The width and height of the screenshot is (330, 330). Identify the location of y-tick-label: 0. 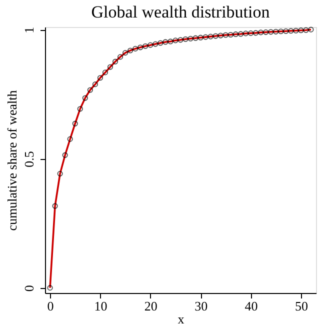
(29, 288).